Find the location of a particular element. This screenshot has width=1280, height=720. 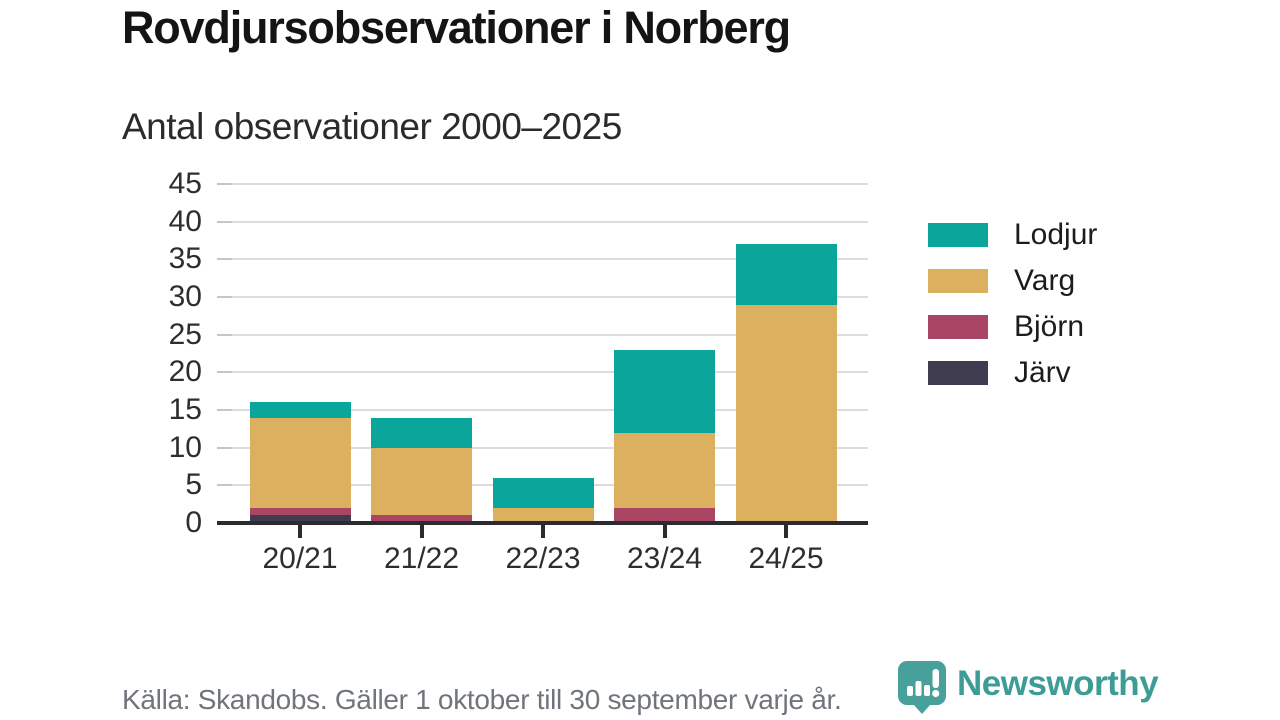

bar-segment-20-21-Lodjur is located at coordinates (300, 410).